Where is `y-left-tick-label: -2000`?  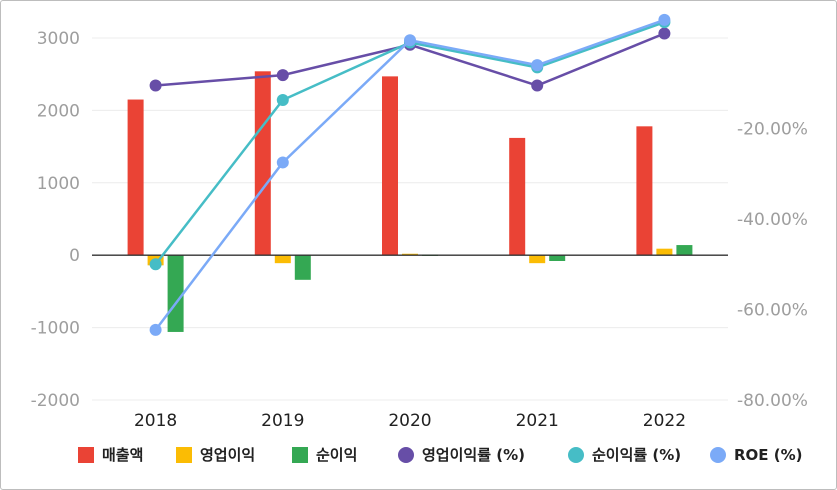 y-left-tick-label: -2000 is located at coordinates (55, 401).